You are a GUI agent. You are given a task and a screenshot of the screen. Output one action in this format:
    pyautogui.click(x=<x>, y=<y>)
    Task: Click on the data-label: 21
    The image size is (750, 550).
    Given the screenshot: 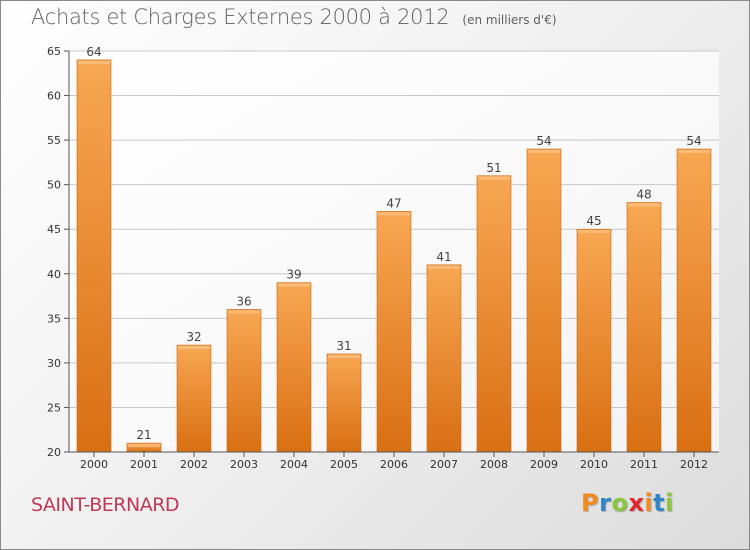 What is the action you would take?
    pyautogui.click(x=143, y=435)
    